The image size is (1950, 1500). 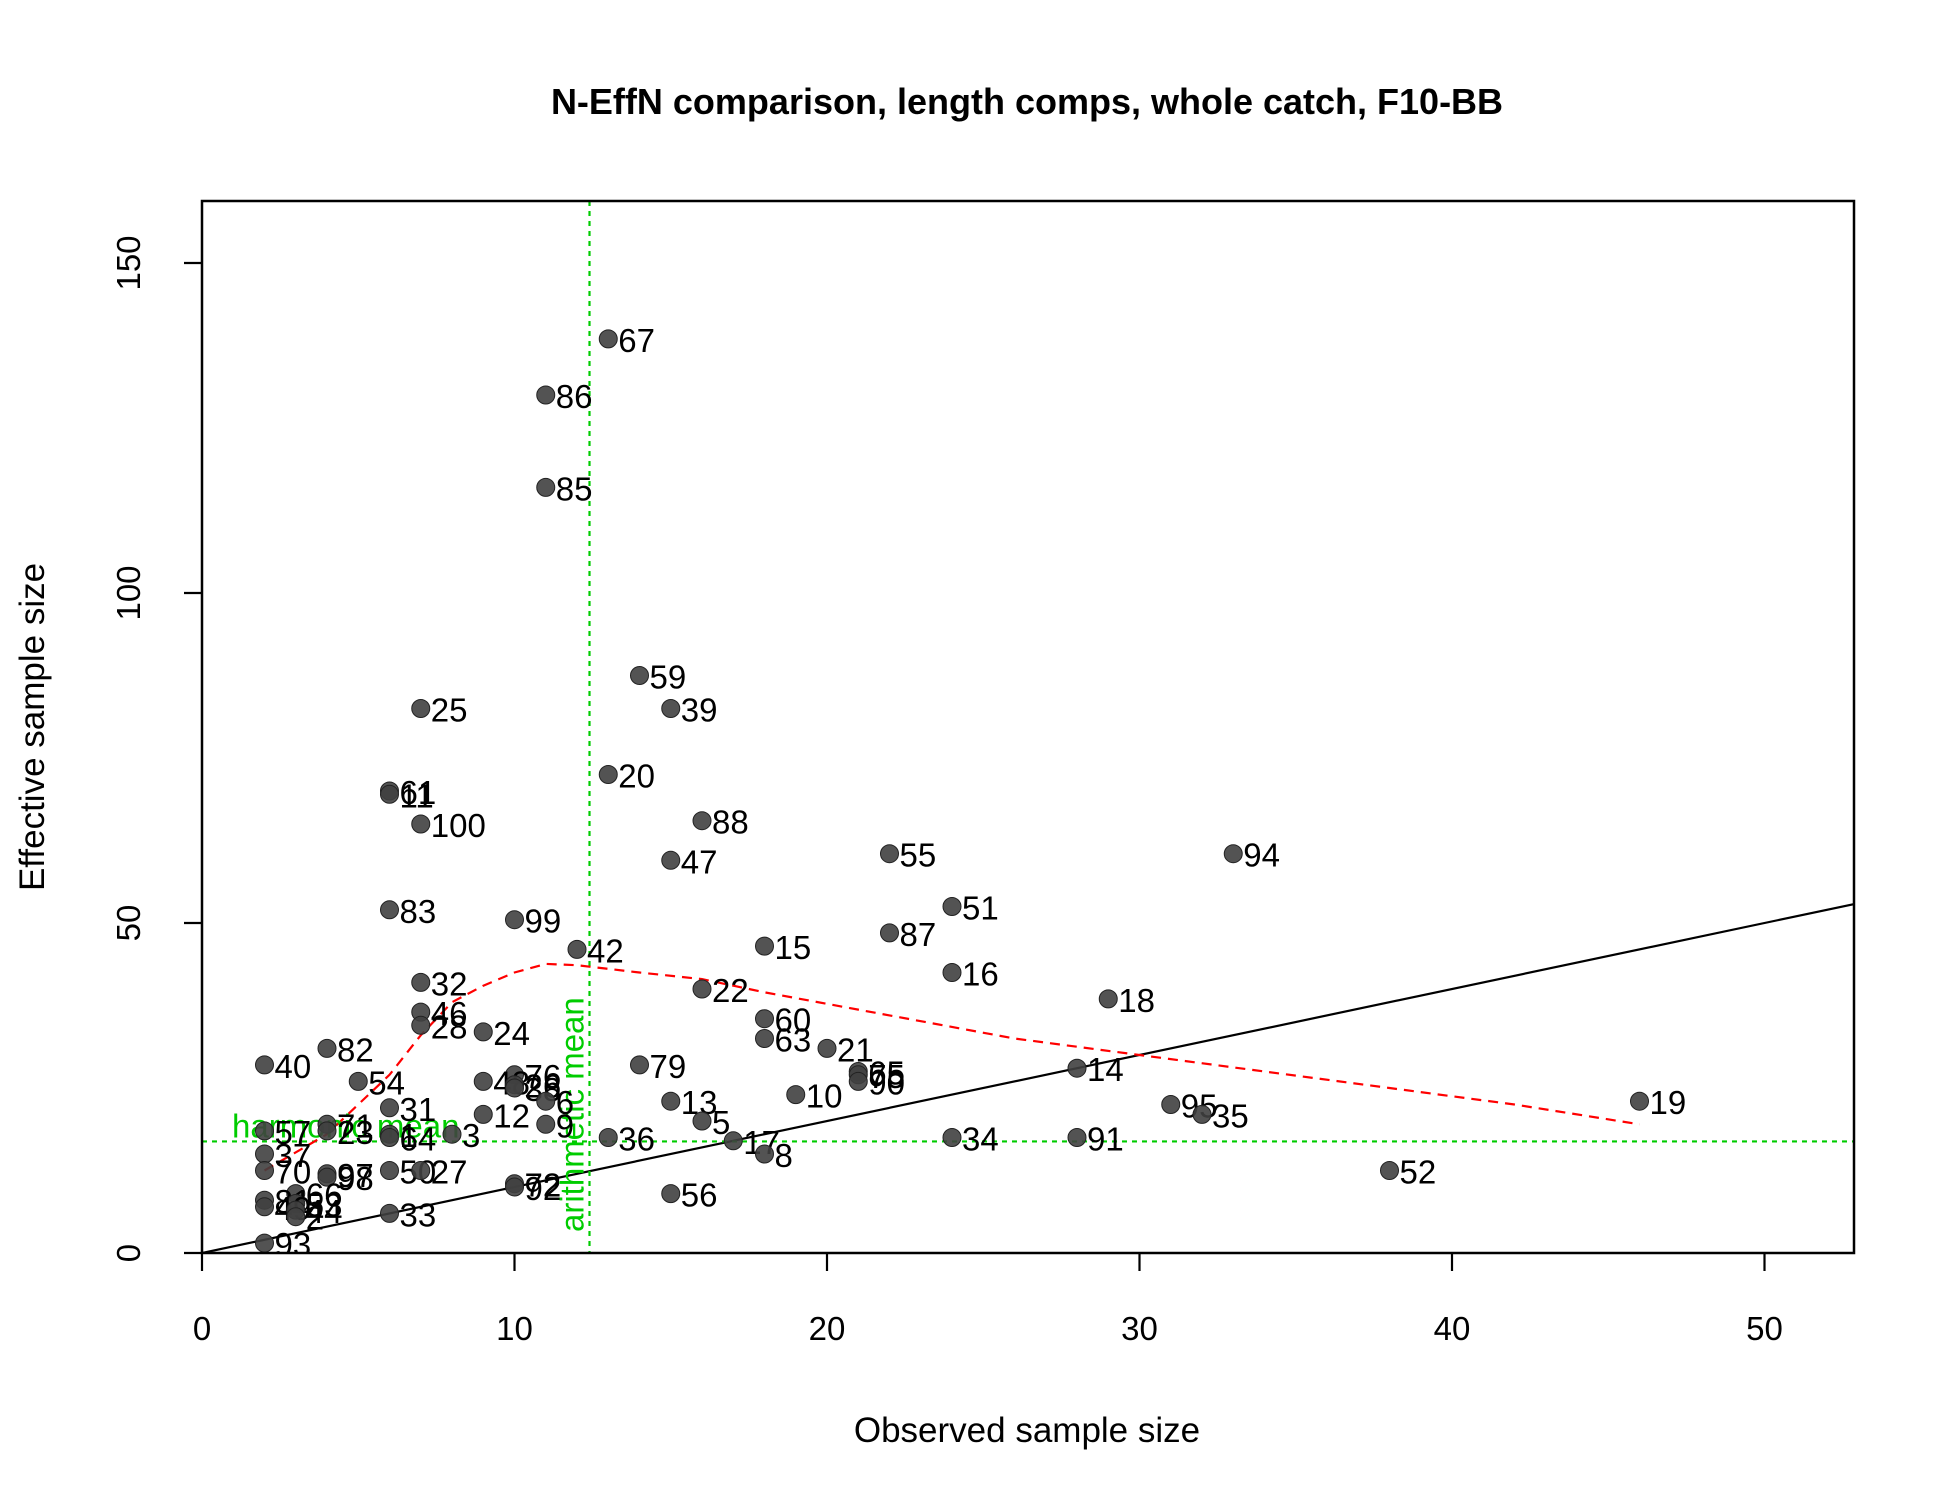 I want to click on point-label: 47, so click(x=699, y=861).